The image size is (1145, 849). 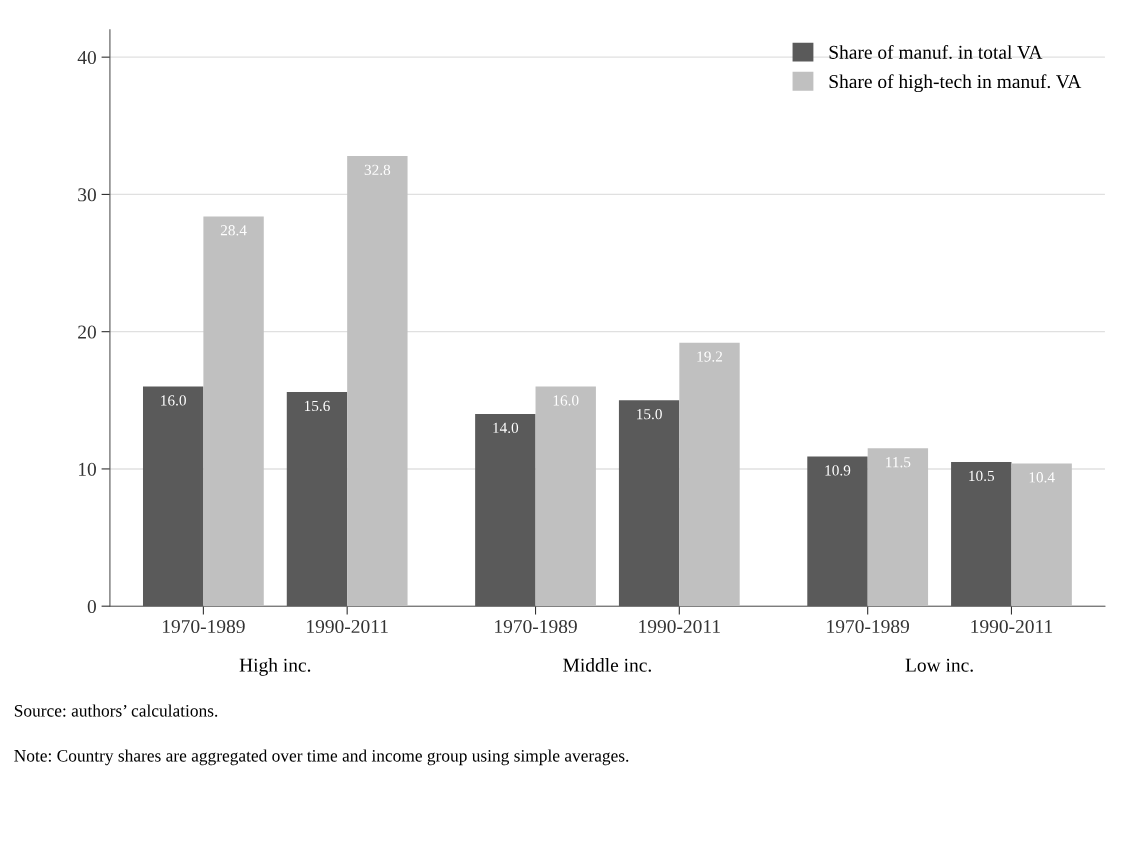 What do you see at coordinates (710, 356) in the screenshot?
I see `data-label: 19.2` at bounding box center [710, 356].